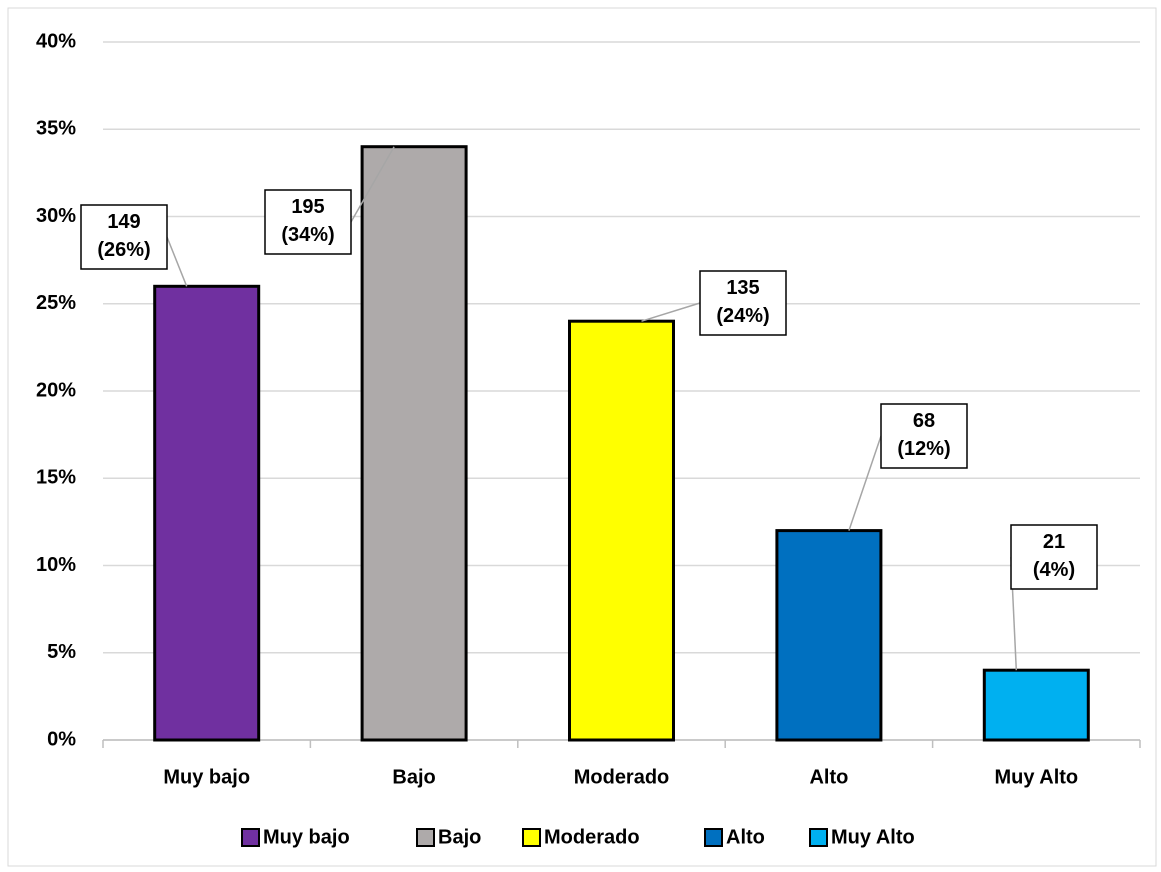 The image size is (1161, 872). I want to click on y-tick-label: 30%, so click(56, 216).